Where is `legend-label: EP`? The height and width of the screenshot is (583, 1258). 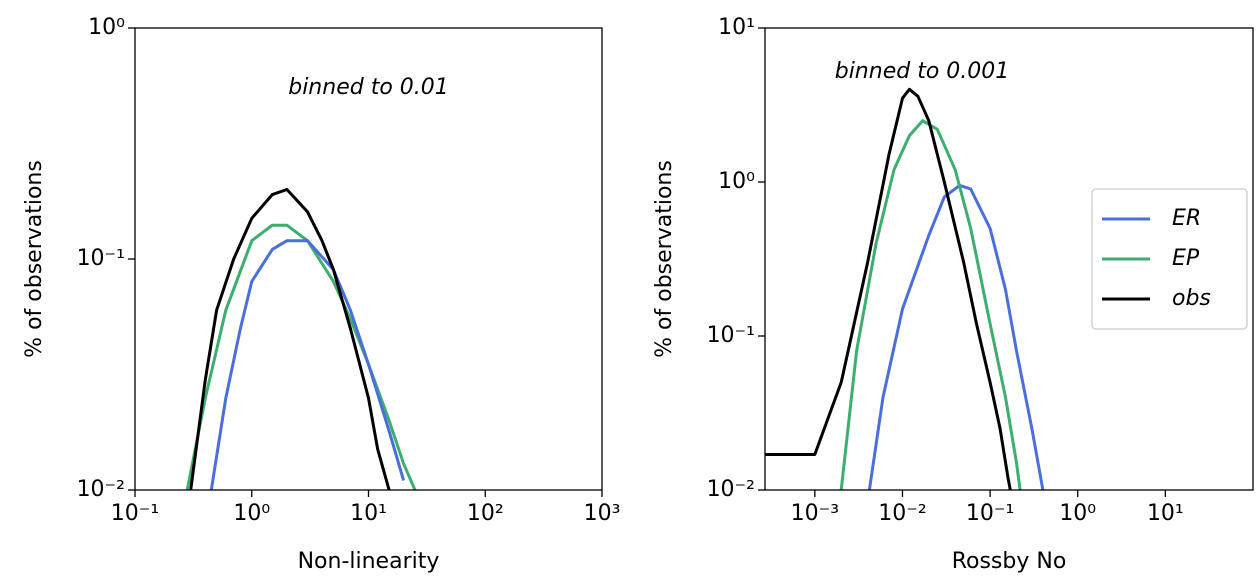
legend-label: EP is located at coordinates (1186, 258).